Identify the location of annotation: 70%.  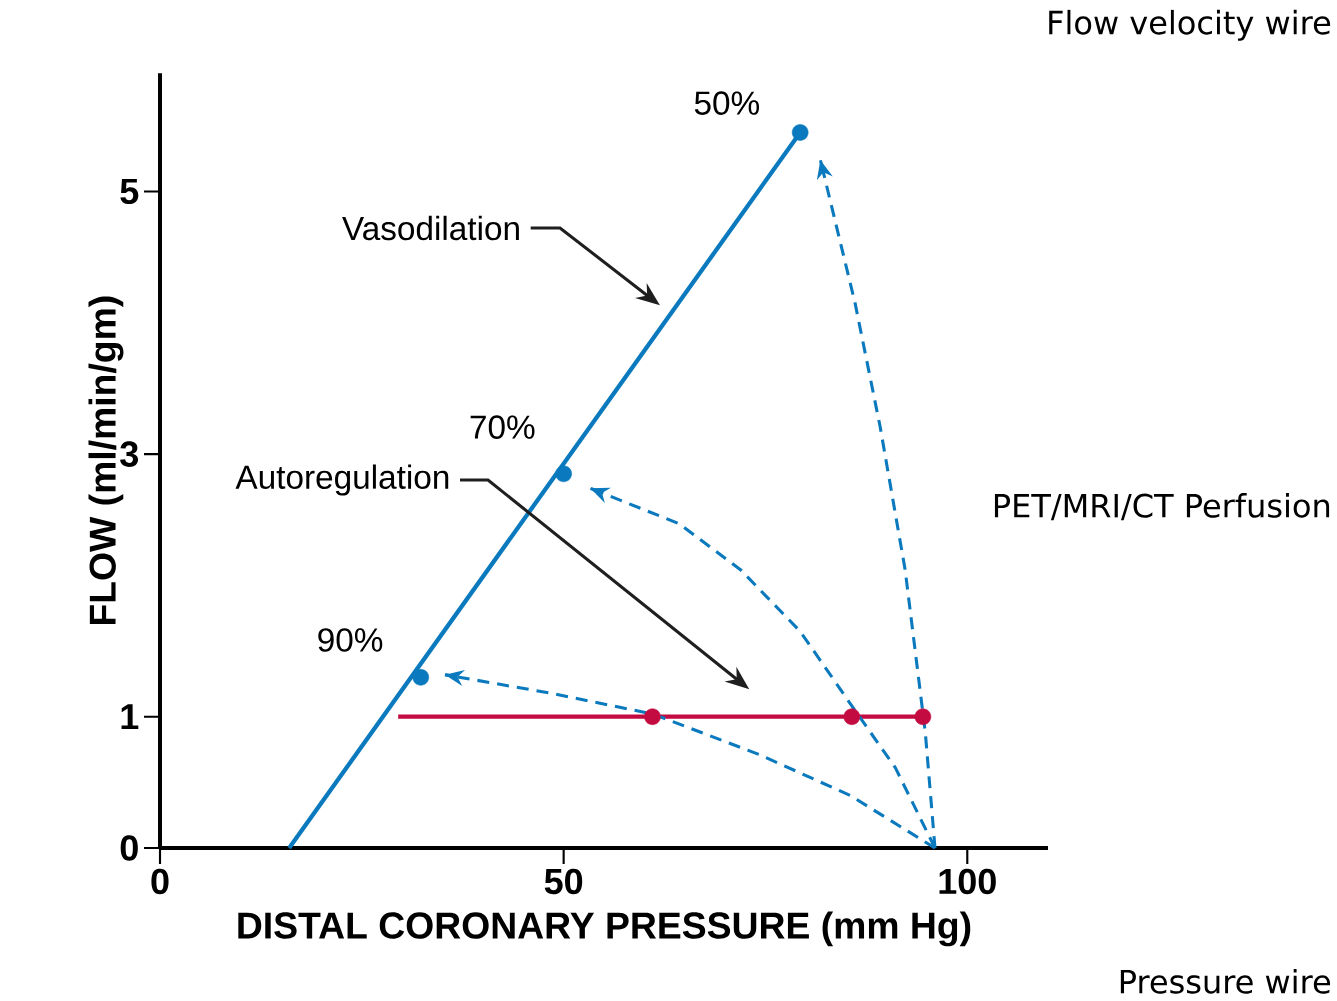
(502, 427).